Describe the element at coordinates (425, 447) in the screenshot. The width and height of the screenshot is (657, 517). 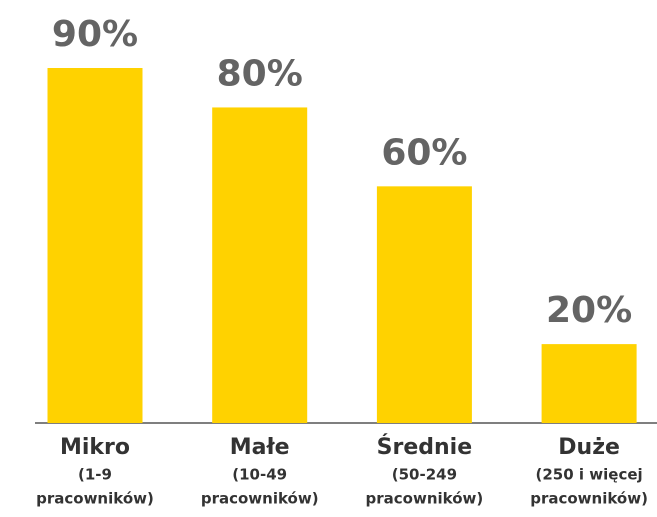
I see `category-label: Średnie` at that location.